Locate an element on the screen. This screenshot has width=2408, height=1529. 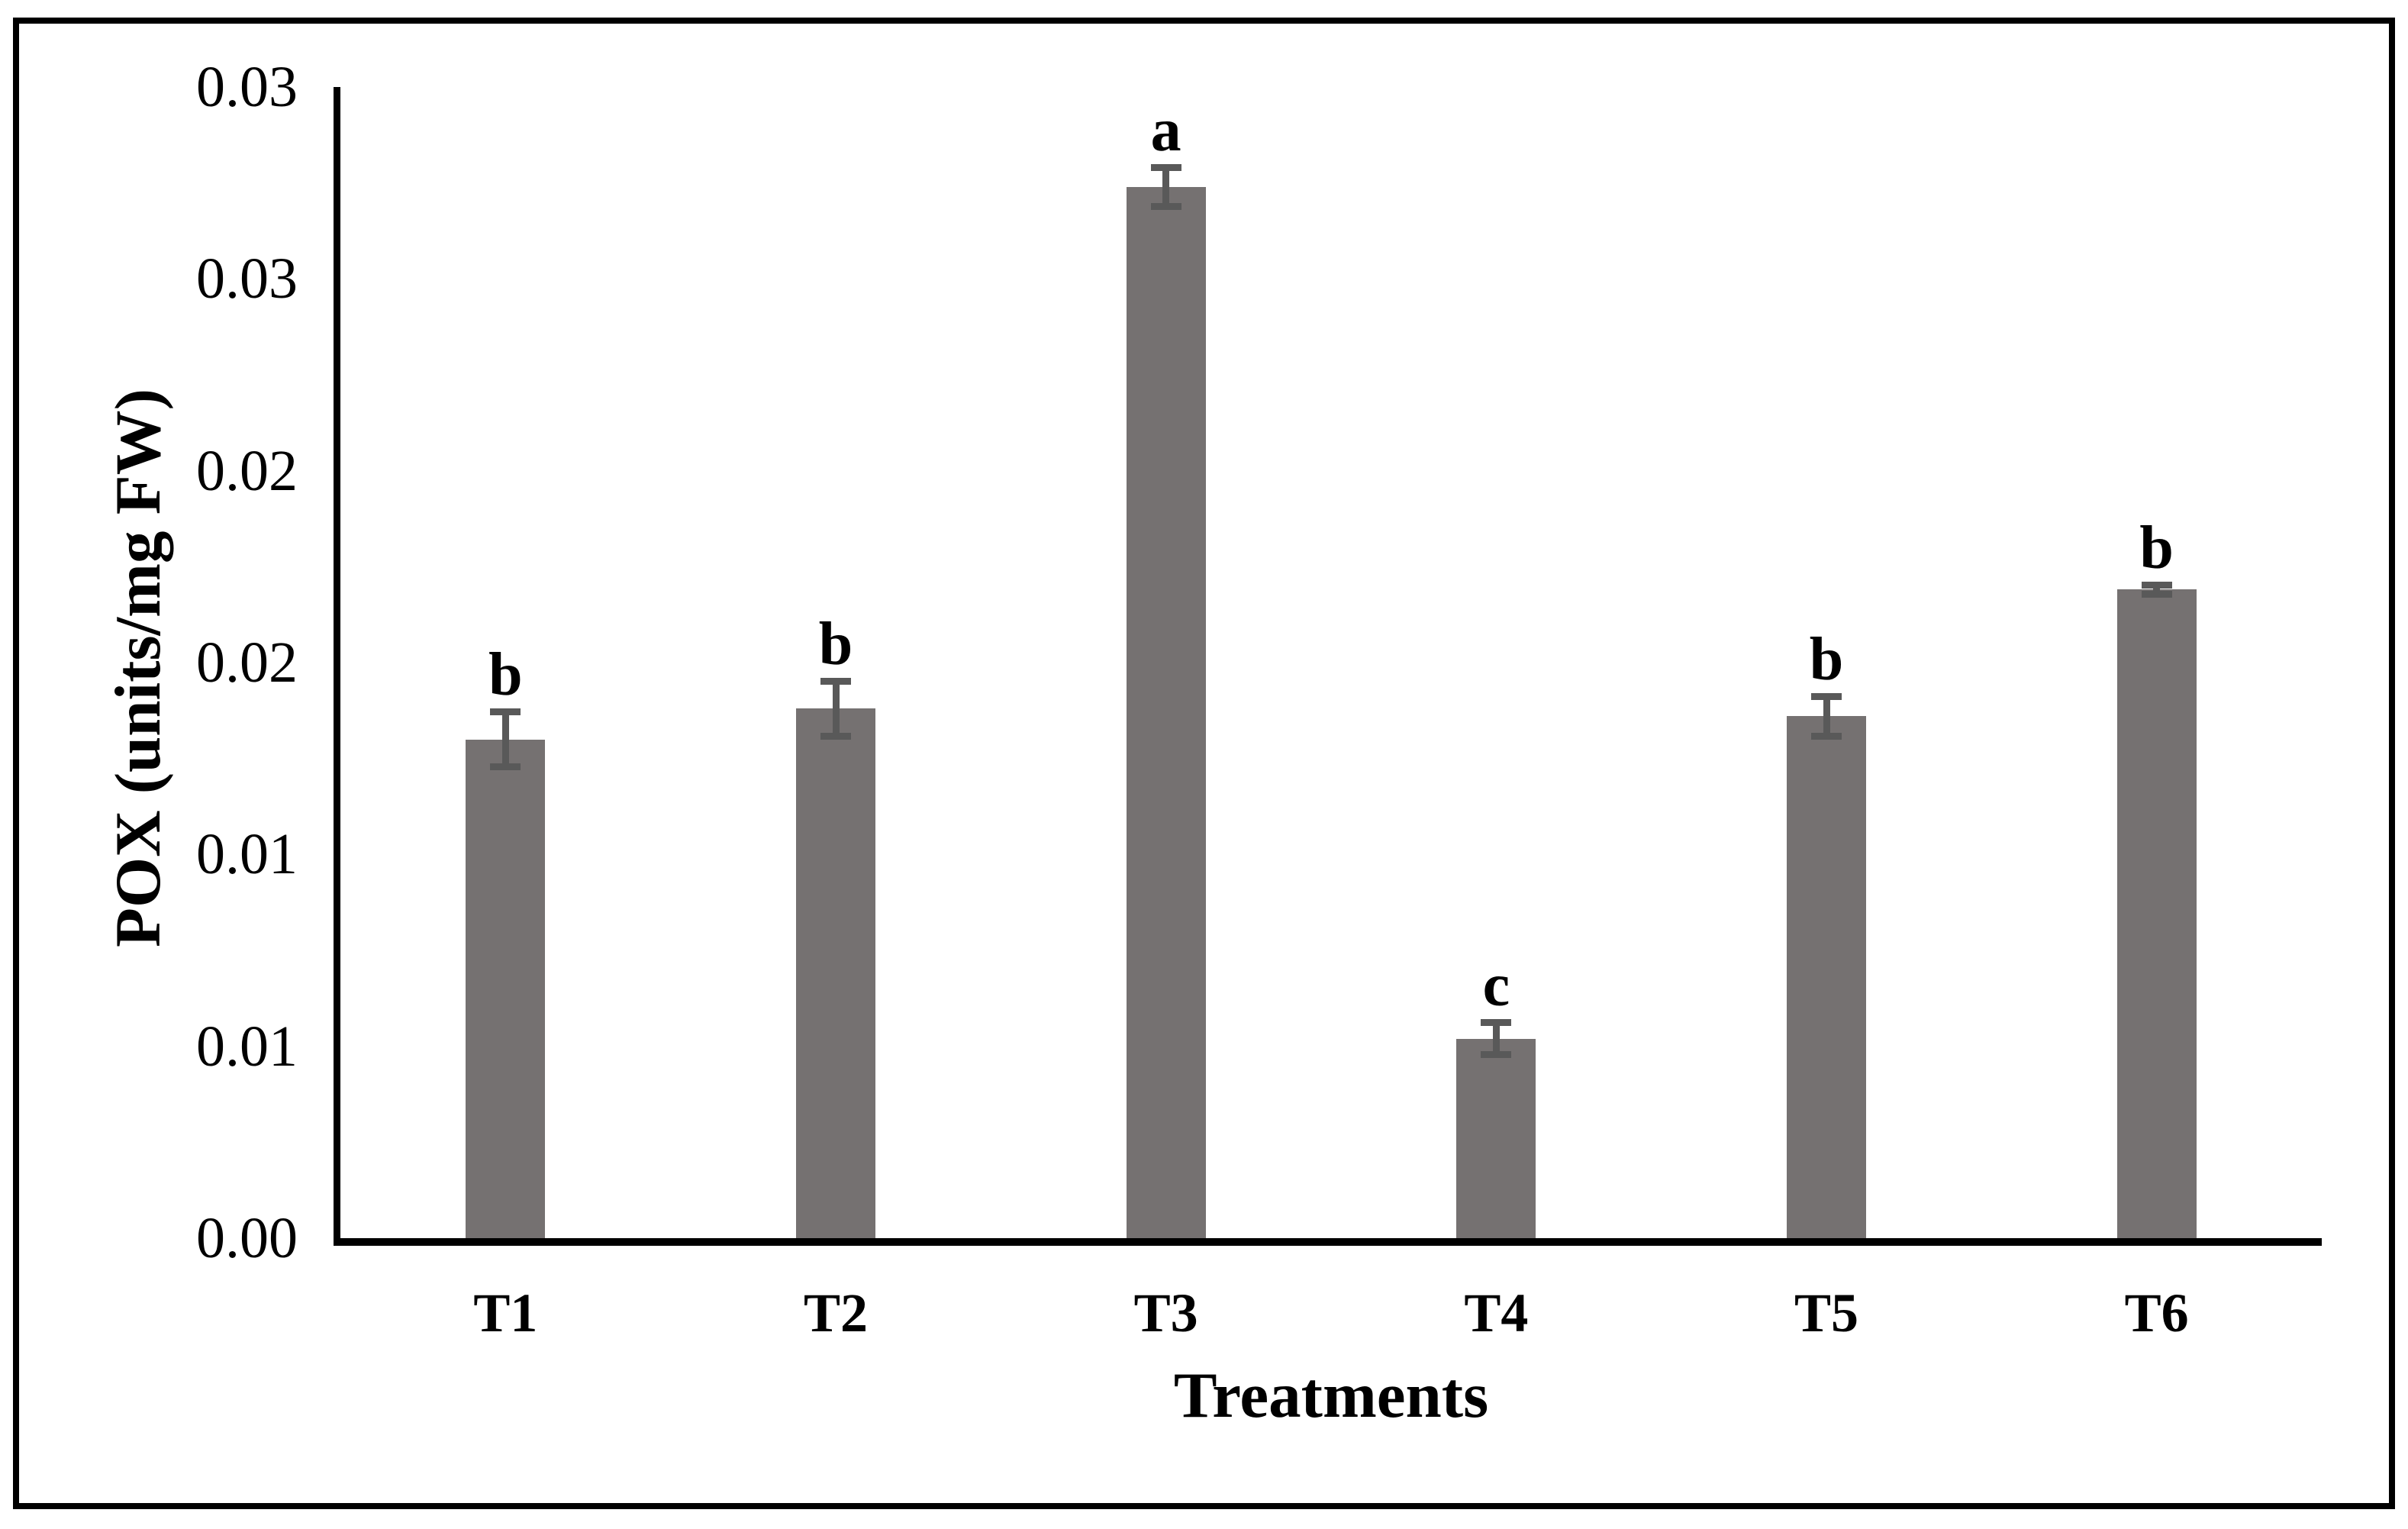
x-tick-label: T4 is located at coordinates (1496, 1313).